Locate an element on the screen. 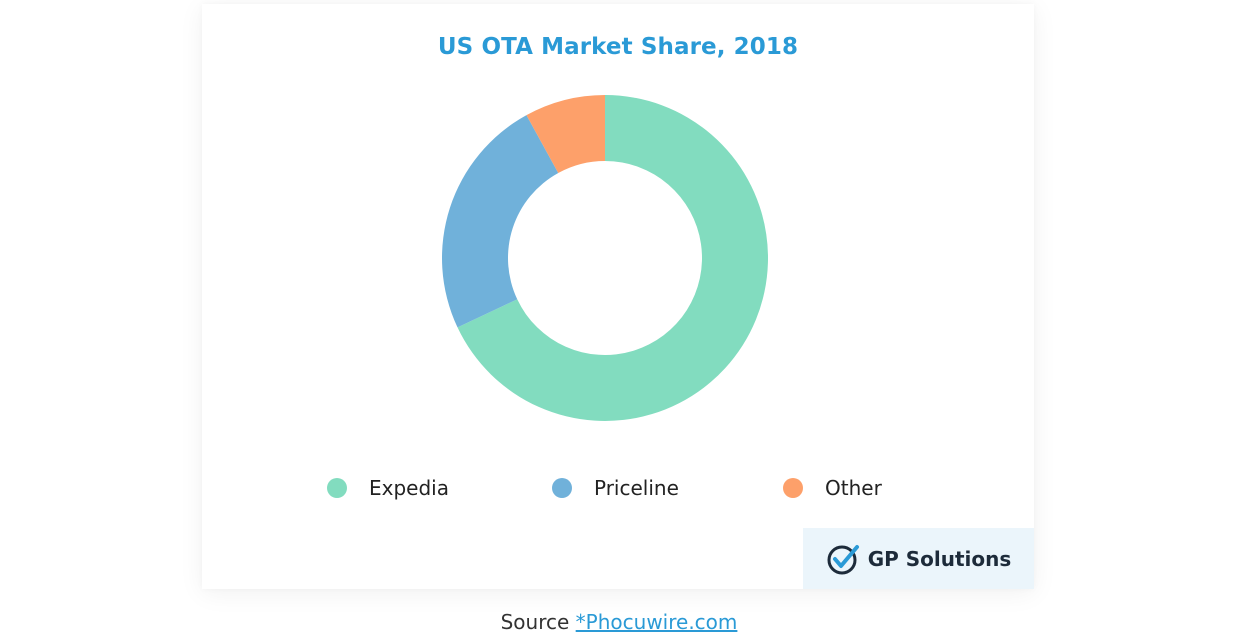 Image resolution: width=1238 pixels, height=644 pixels. legend-label-priceline: Priceline is located at coordinates (636, 488).